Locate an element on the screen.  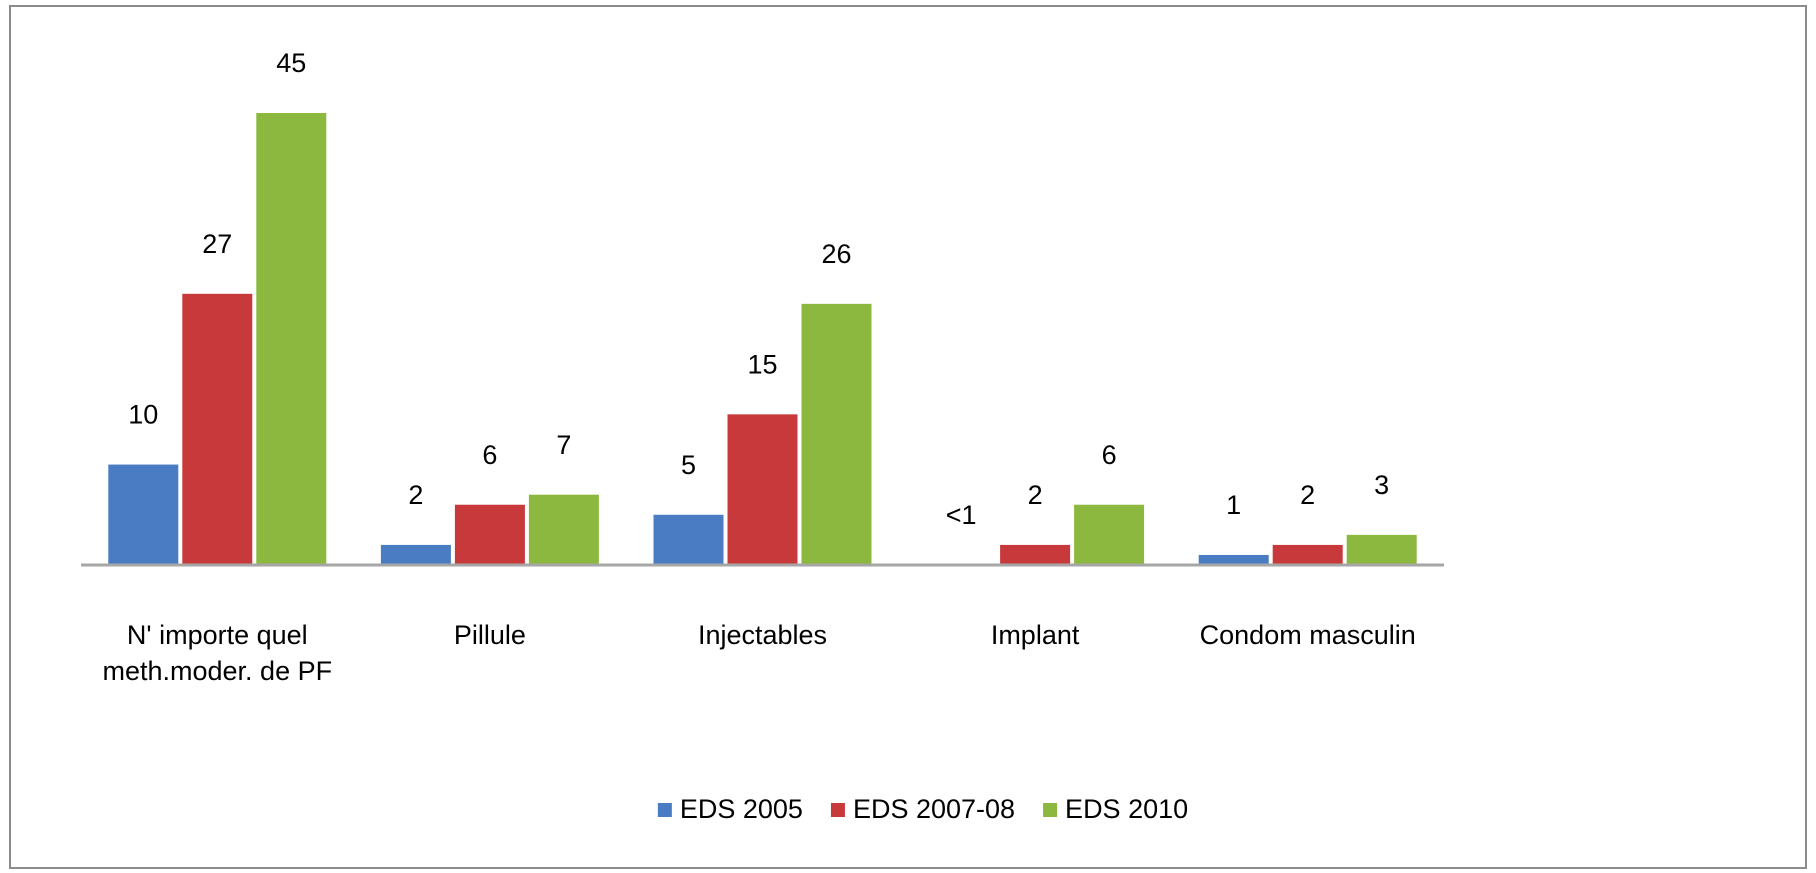
x-tick-label: Implant is located at coordinates (1035, 635).